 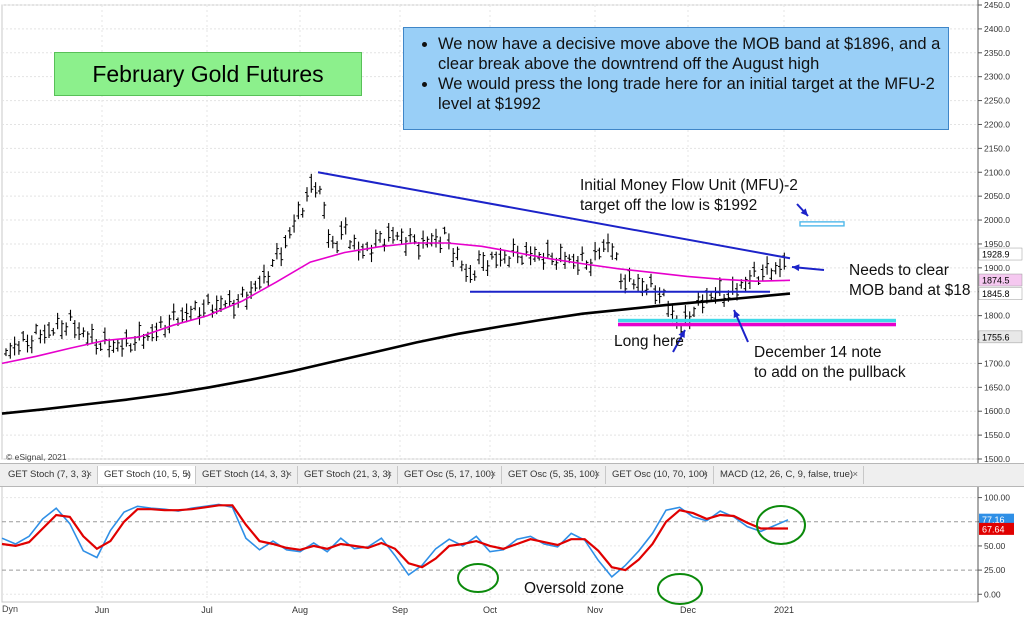 I want to click on stoch-tick-label: 100.00, so click(x=997, y=498).